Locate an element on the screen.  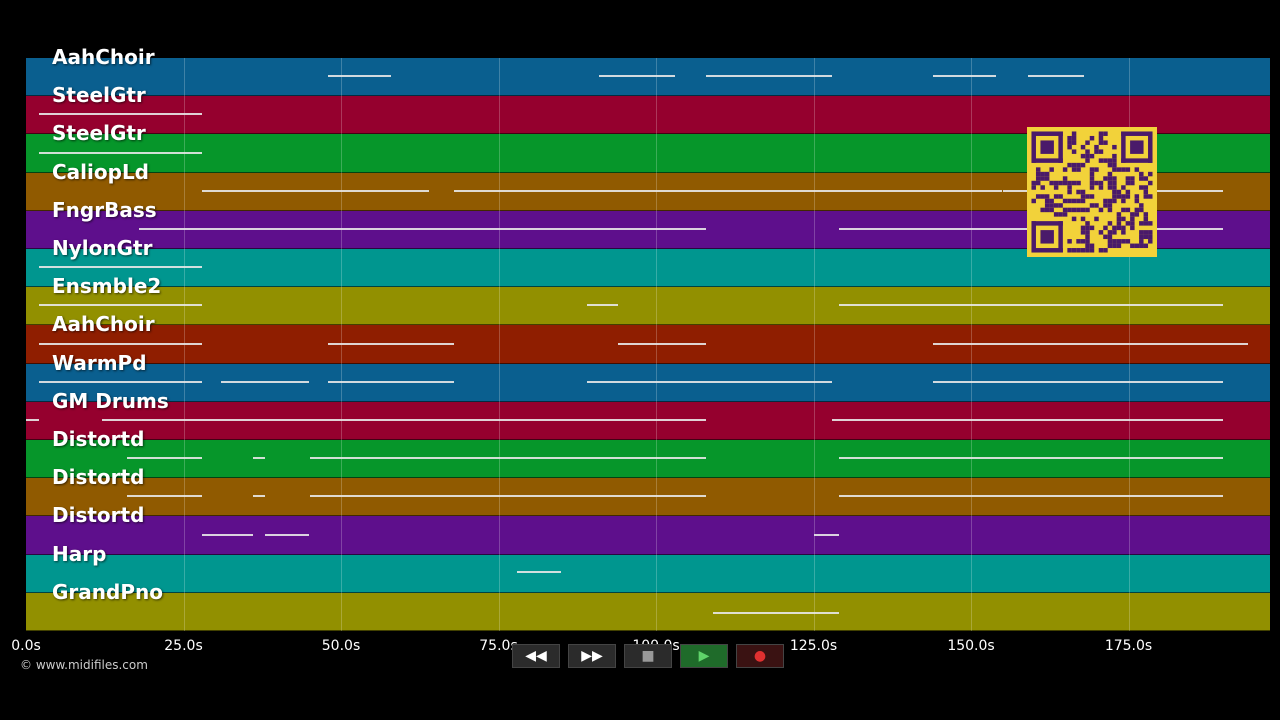
time-tick-label: 150.0s is located at coordinates (971, 646).